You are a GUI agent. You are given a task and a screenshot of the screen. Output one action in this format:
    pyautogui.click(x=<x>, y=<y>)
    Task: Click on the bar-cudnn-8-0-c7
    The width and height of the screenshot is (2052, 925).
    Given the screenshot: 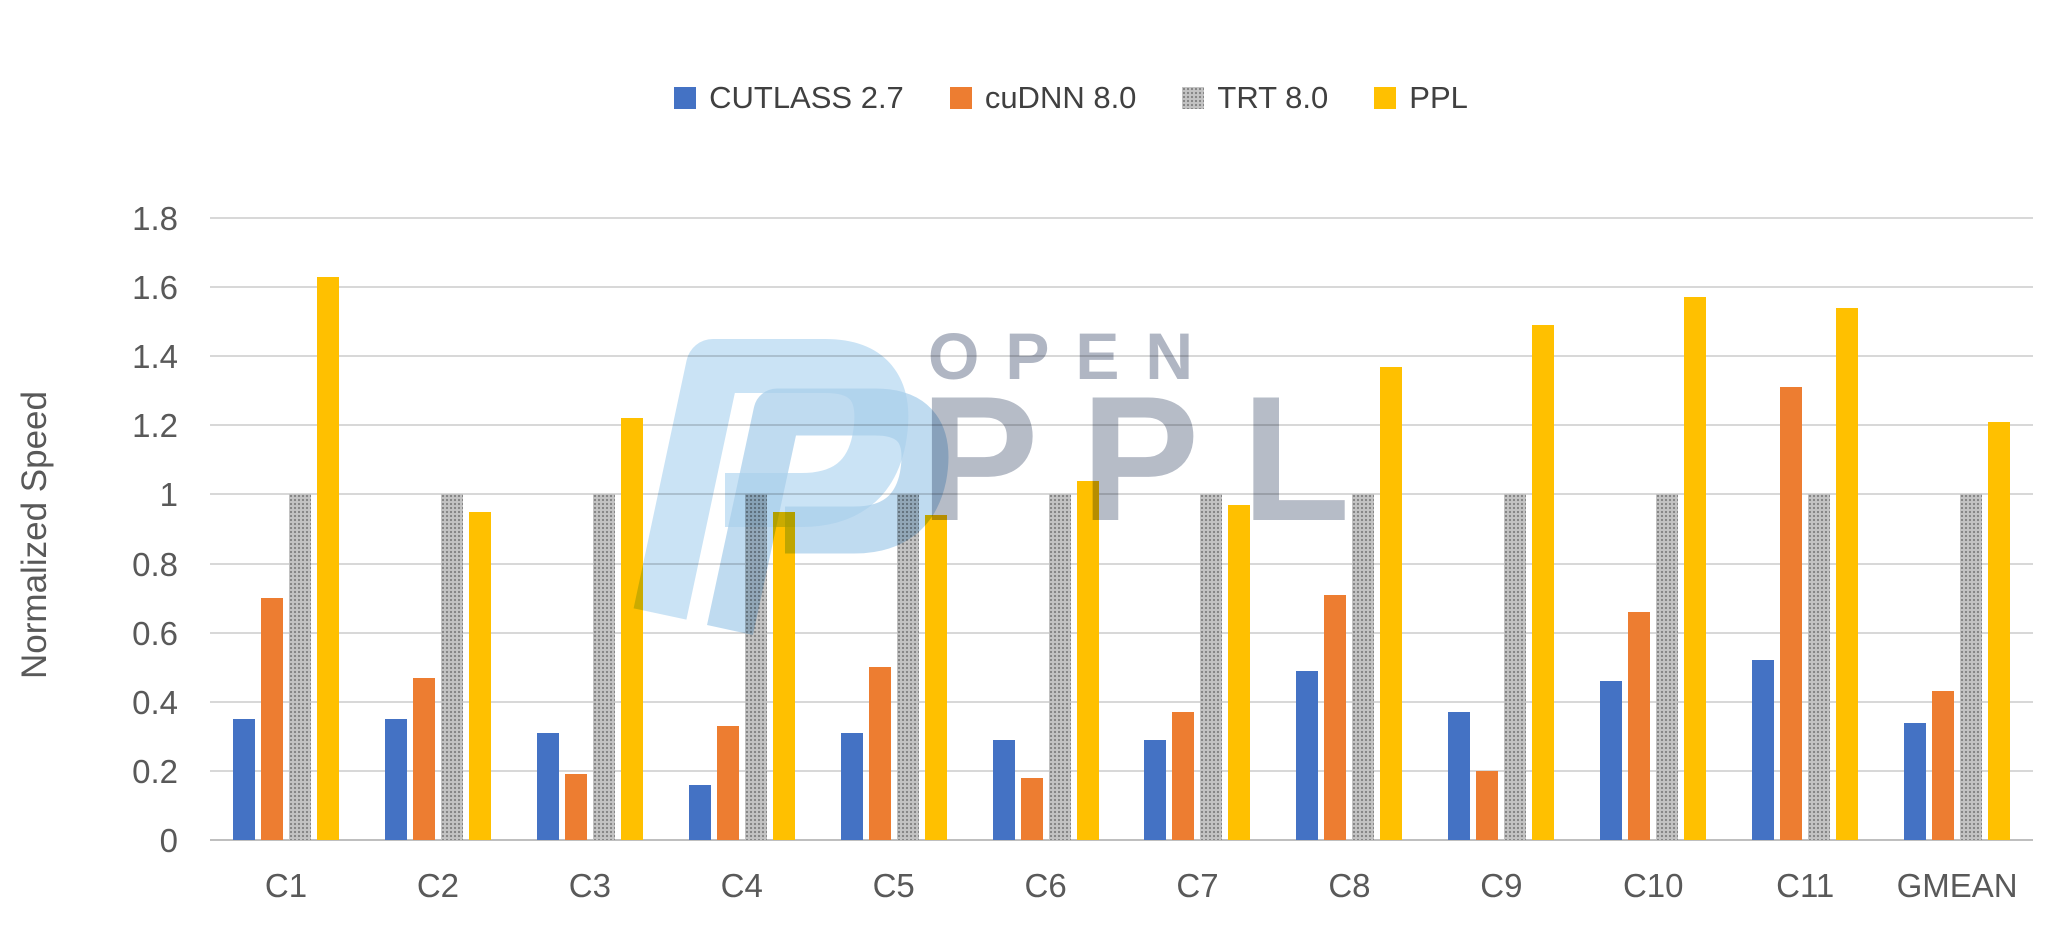 What is the action you would take?
    pyautogui.click(x=1183, y=776)
    